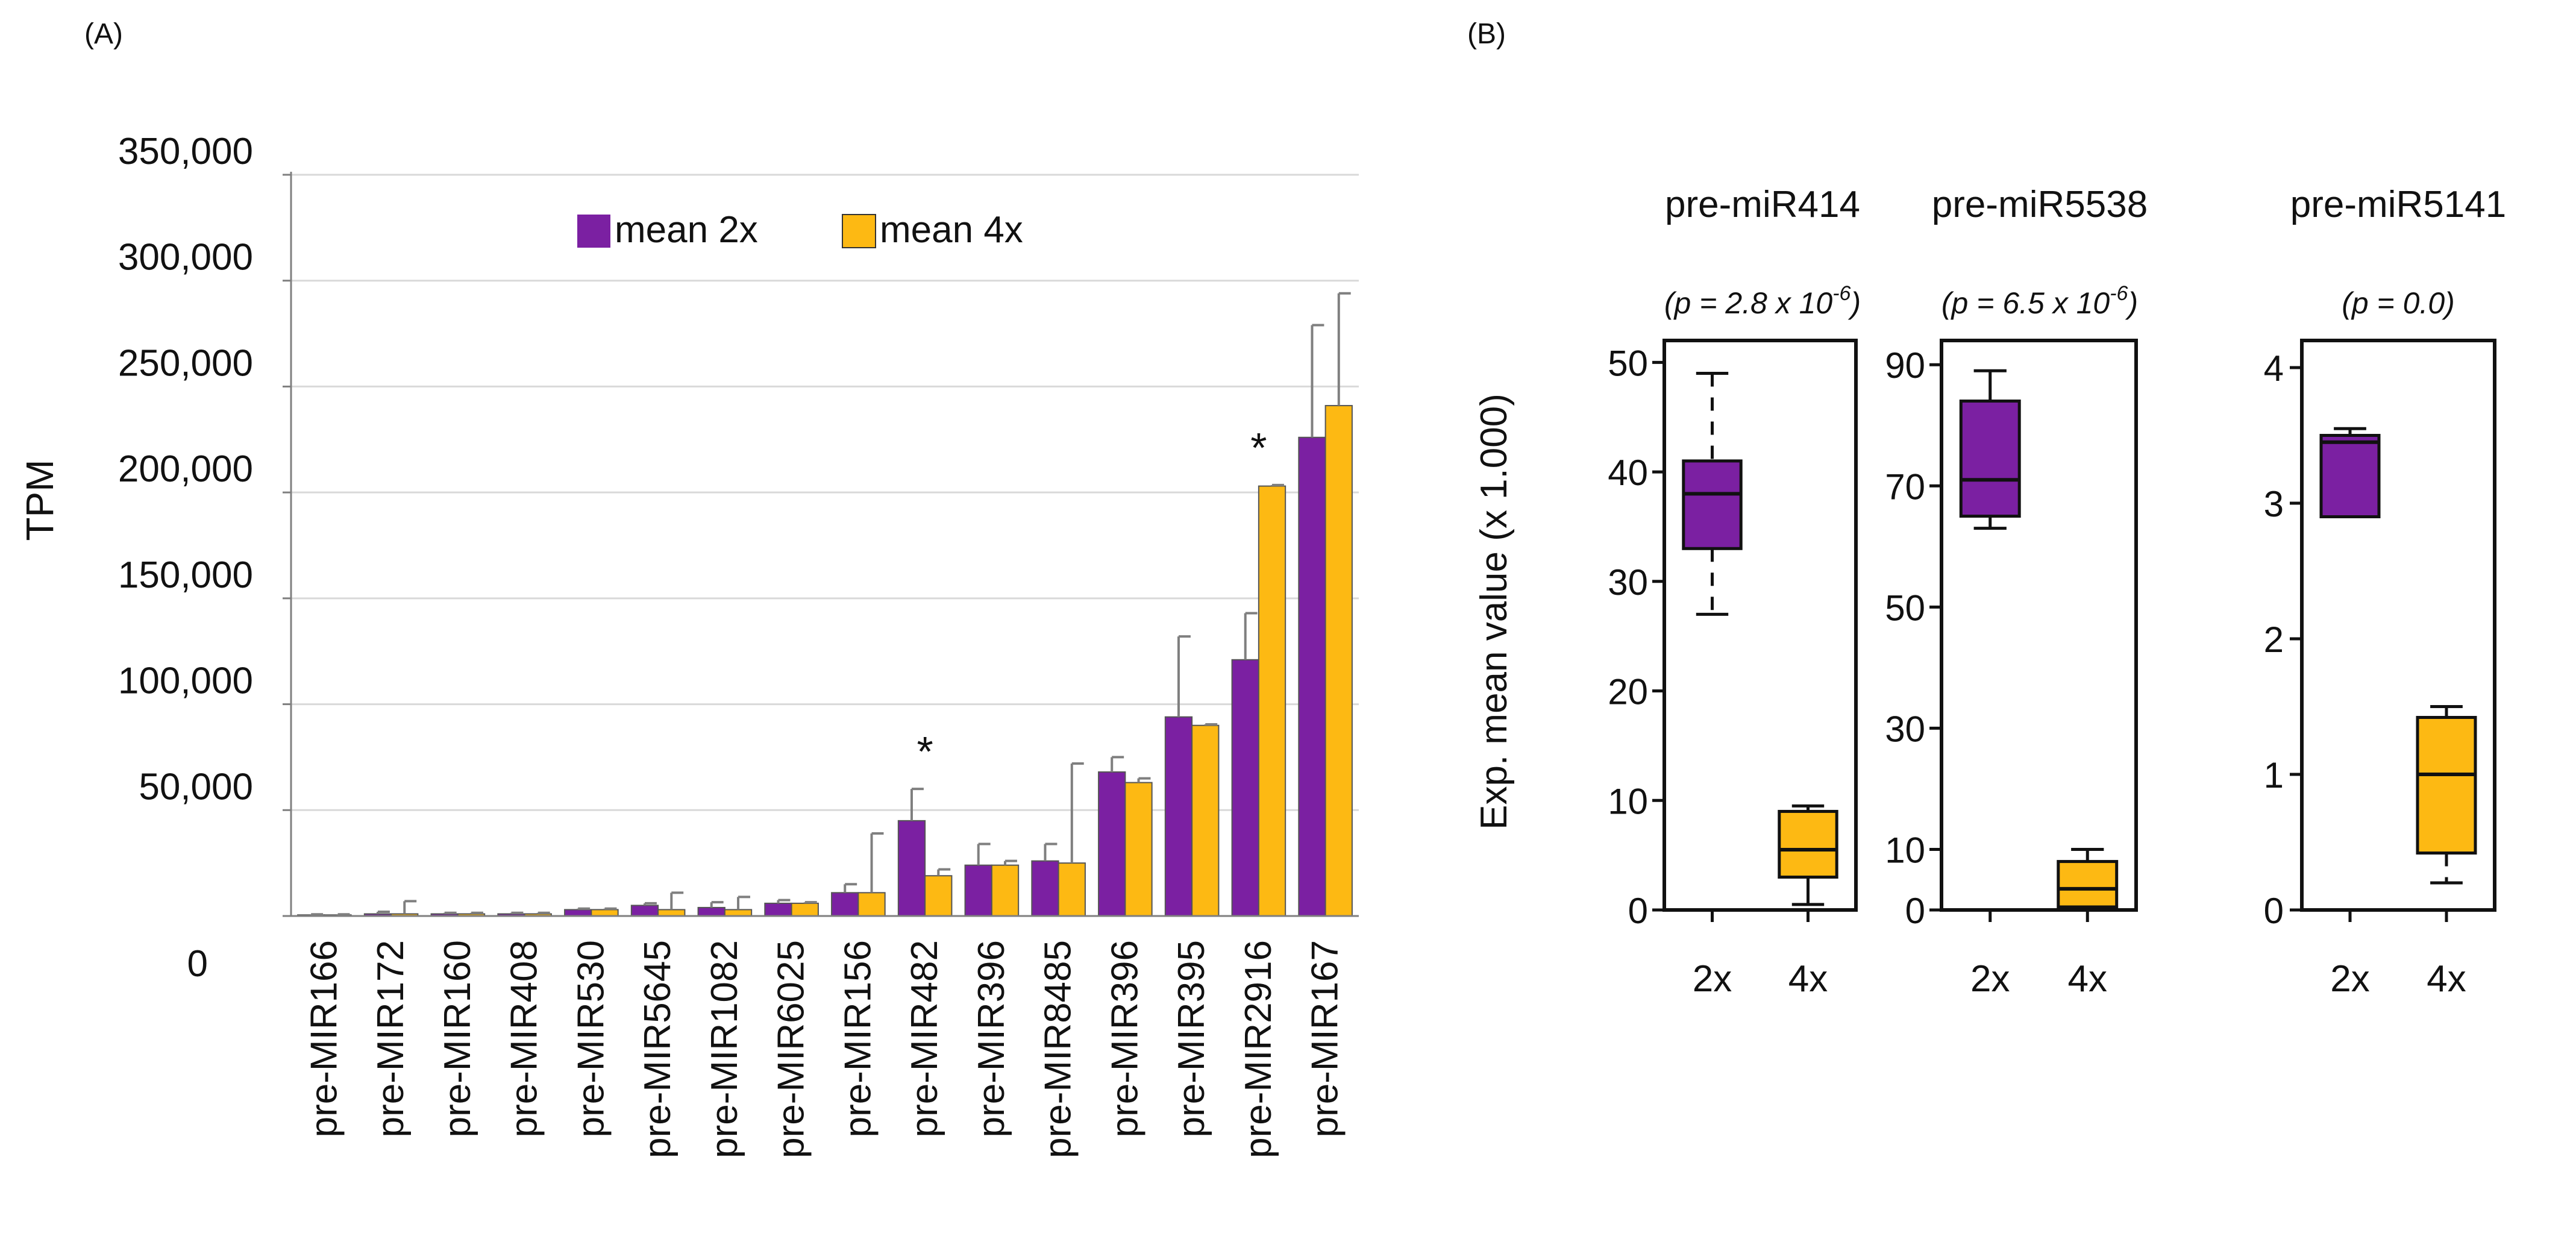  Describe the element at coordinates (858, 1038) in the screenshot. I see `x-tick-label: pre-MIR156` at that location.